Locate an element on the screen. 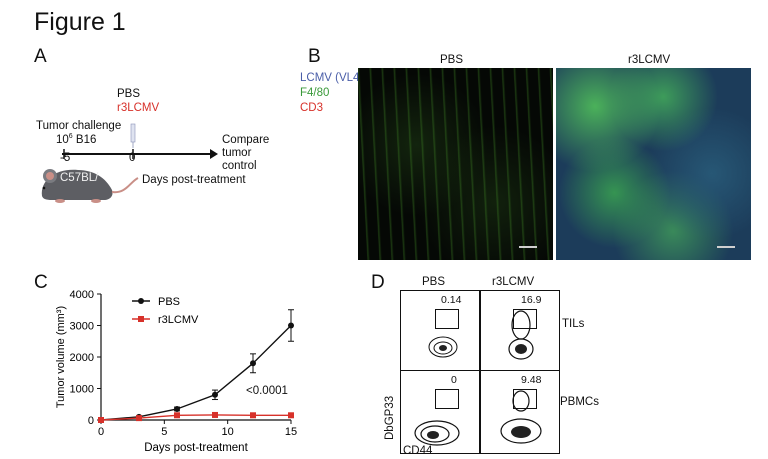 This screenshot has width=768, height=459. x-axis-label: Days post-treatment is located at coordinates (196, 448).